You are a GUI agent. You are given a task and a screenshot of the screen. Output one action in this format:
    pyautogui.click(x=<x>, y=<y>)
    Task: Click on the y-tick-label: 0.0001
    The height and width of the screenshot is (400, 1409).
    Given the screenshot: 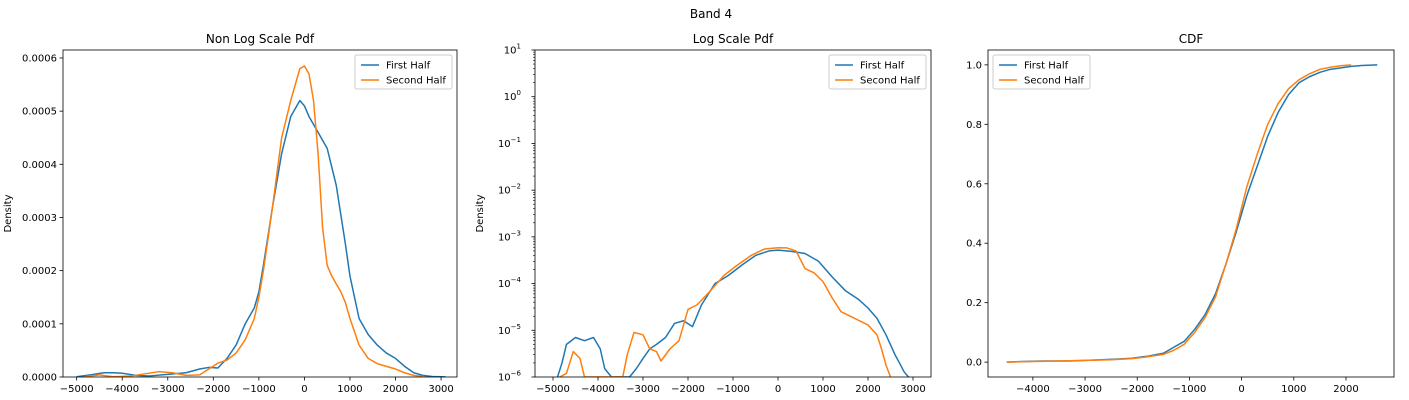 What is the action you would take?
    pyautogui.click(x=39, y=324)
    